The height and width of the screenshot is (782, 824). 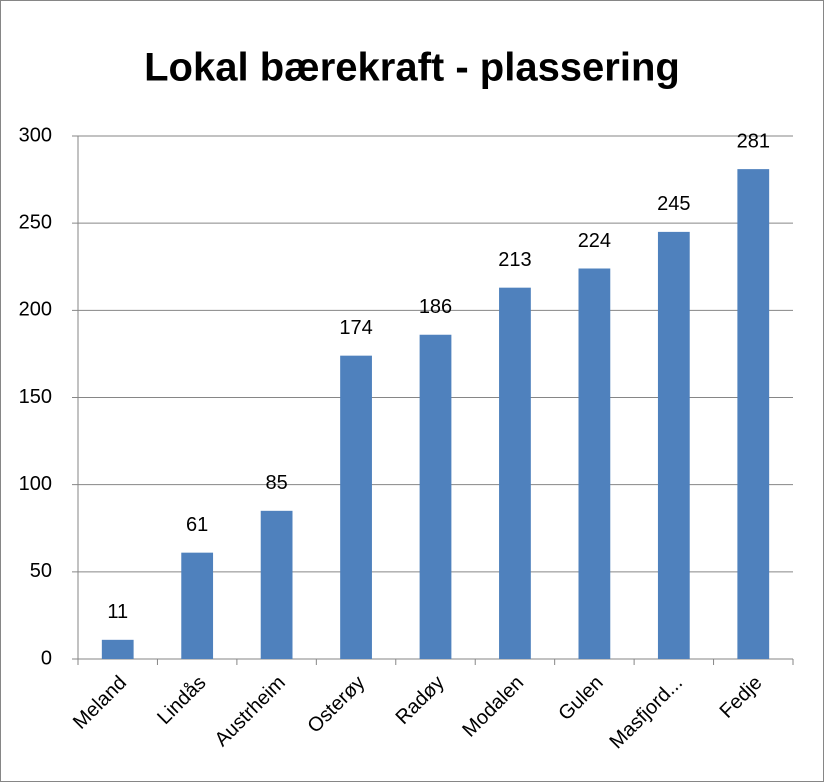 I want to click on data-label: 174, so click(x=355, y=328).